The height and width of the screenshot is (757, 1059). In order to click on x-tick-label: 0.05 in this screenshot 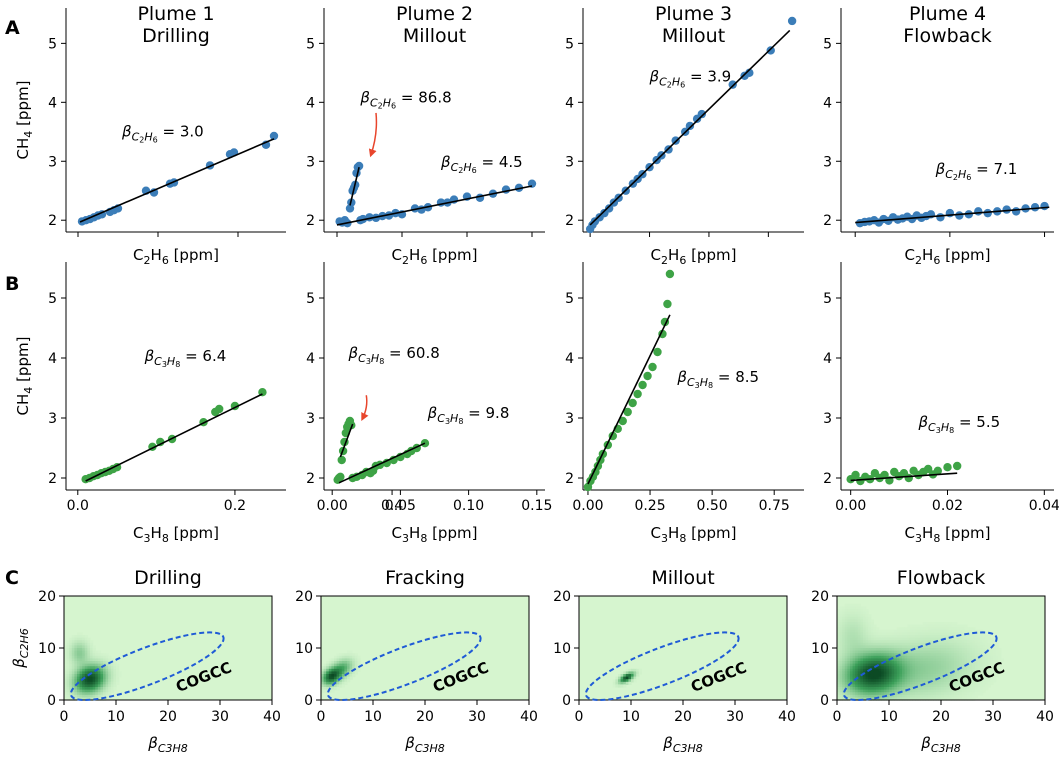, I will do `click(400, 506)`.